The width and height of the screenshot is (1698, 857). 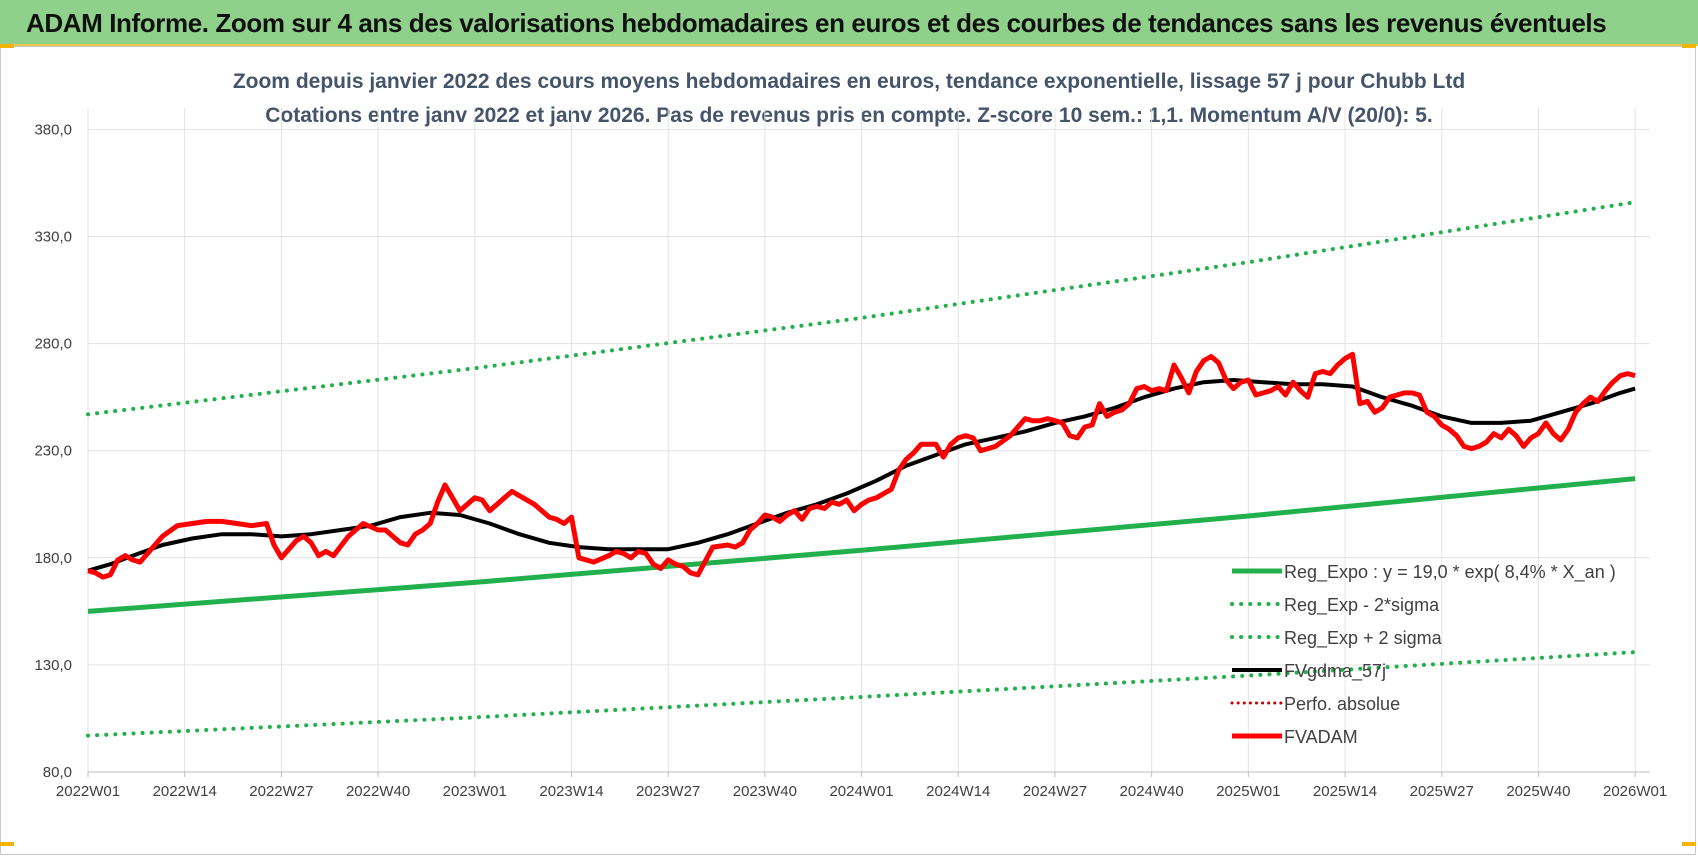 I want to click on x-tick-label: 2024W27, so click(x=1055, y=791).